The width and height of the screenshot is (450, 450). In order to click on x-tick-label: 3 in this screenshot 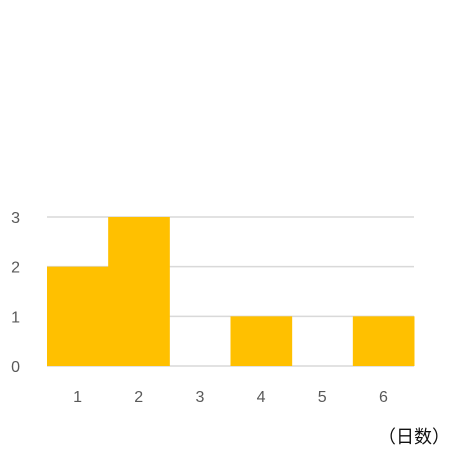, I will do `click(199, 397)`.